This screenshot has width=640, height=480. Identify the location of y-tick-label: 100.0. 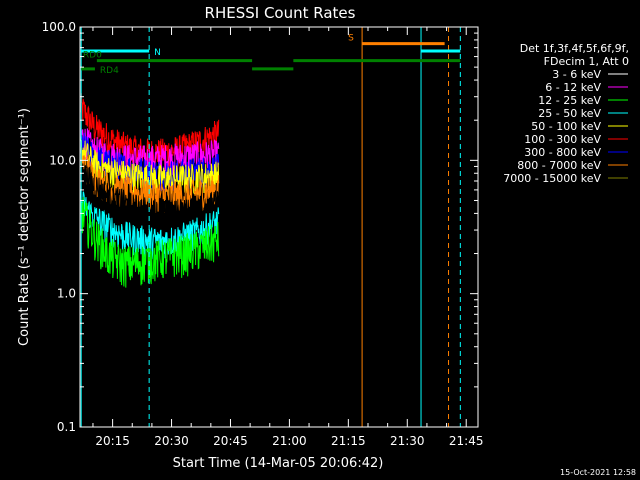
(59, 27).